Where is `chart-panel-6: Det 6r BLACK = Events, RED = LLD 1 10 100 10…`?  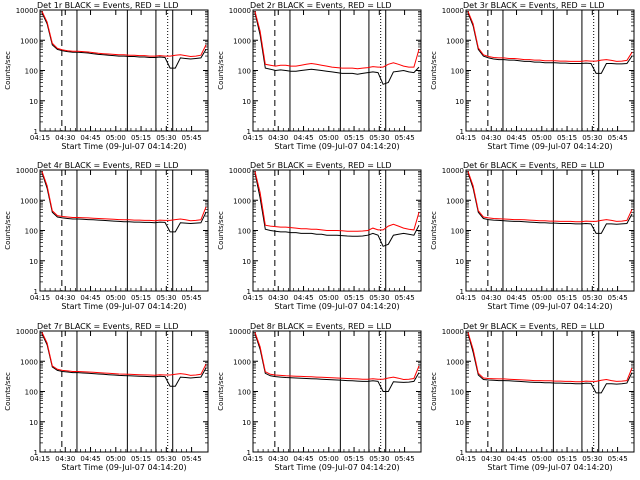 chart-panel-6: Det 6r BLACK = Events, RED = LLD 1 10 100 10… is located at coordinates (532, 236).